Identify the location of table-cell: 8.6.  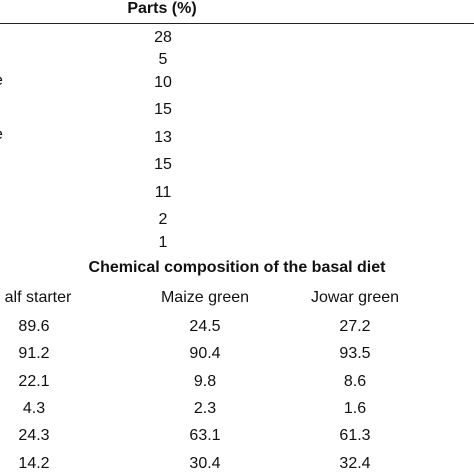
(355, 381).